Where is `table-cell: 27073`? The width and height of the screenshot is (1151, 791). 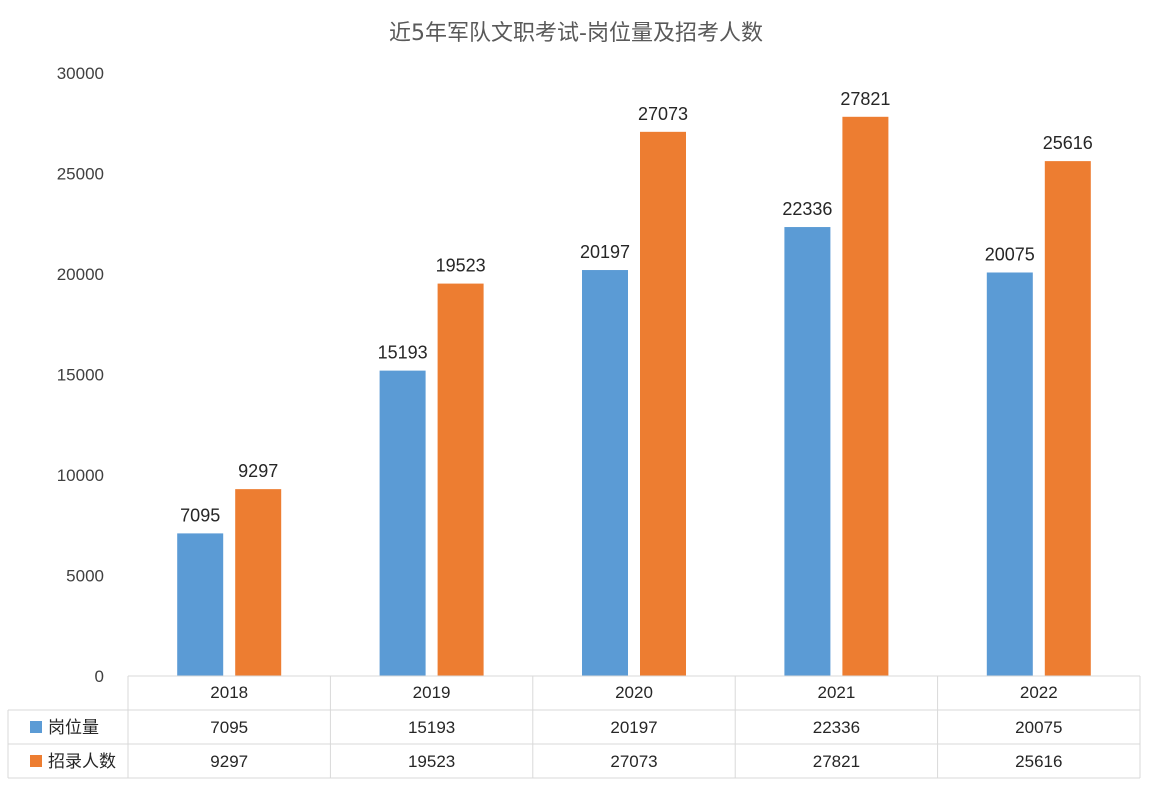
table-cell: 27073 is located at coordinates (633, 761).